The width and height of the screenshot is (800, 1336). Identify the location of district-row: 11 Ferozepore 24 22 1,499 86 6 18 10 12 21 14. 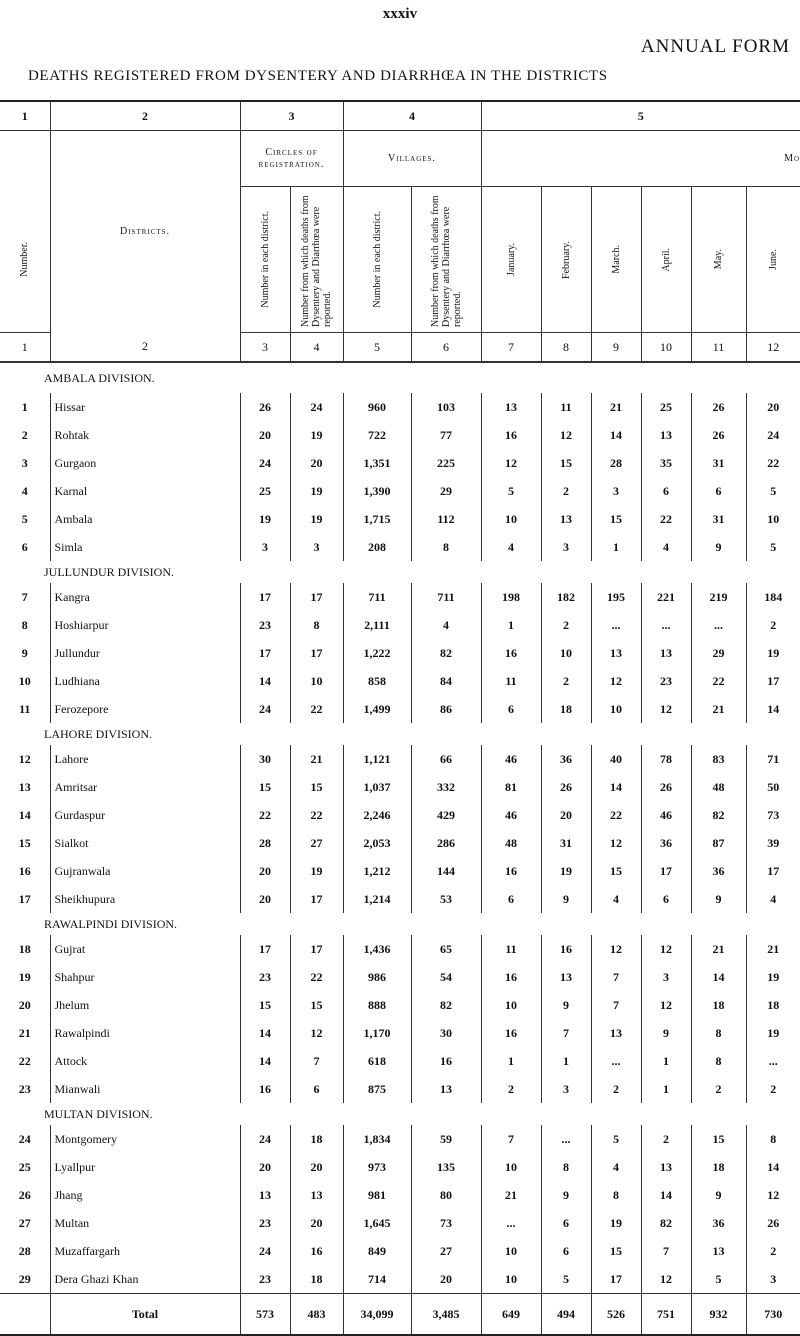
(400, 709).